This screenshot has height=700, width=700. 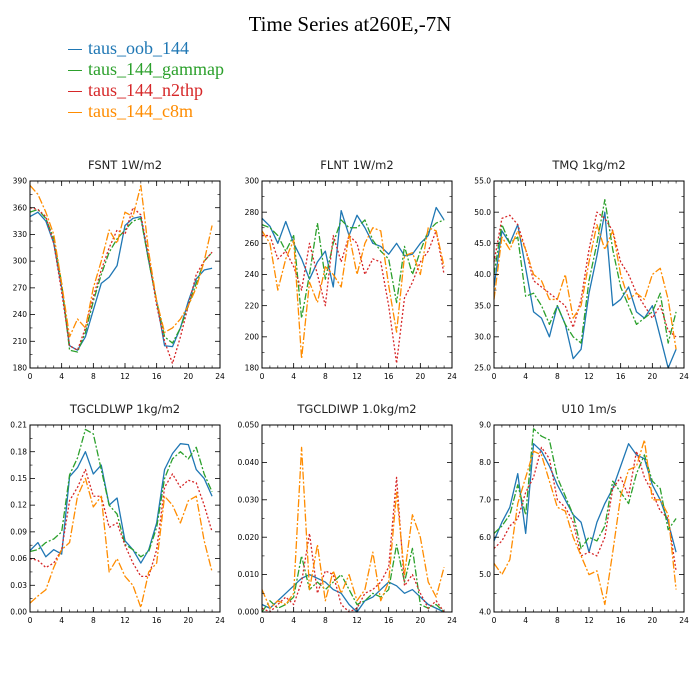 What do you see at coordinates (356, 409) in the screenshot?
I see `panel-title: TGCLDIWP 1.0kg/m2` at bounding box center [356, 409].